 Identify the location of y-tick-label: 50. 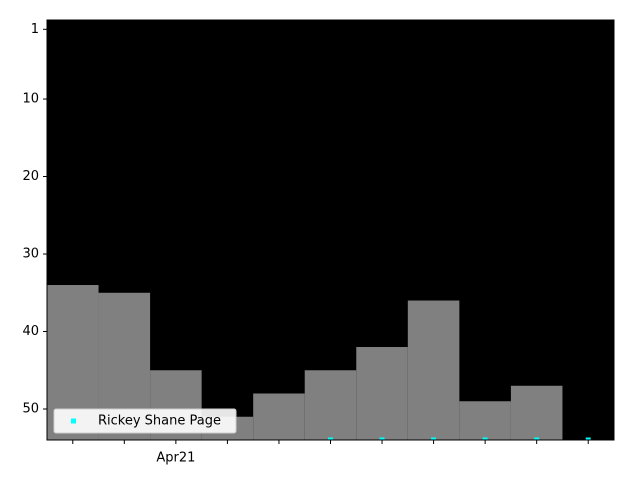
(30, 409).